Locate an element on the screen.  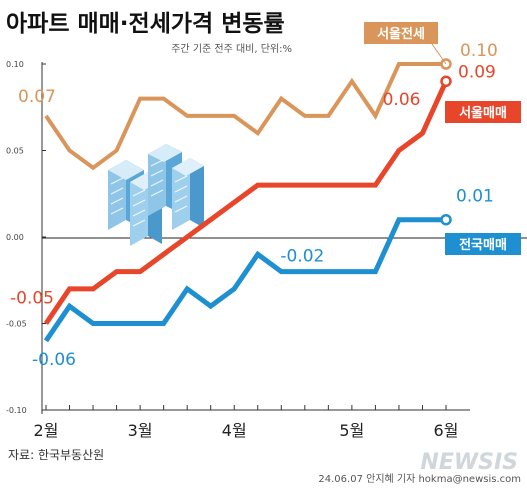
x-tick-label: 5월 is located at coordinates (351, 430).